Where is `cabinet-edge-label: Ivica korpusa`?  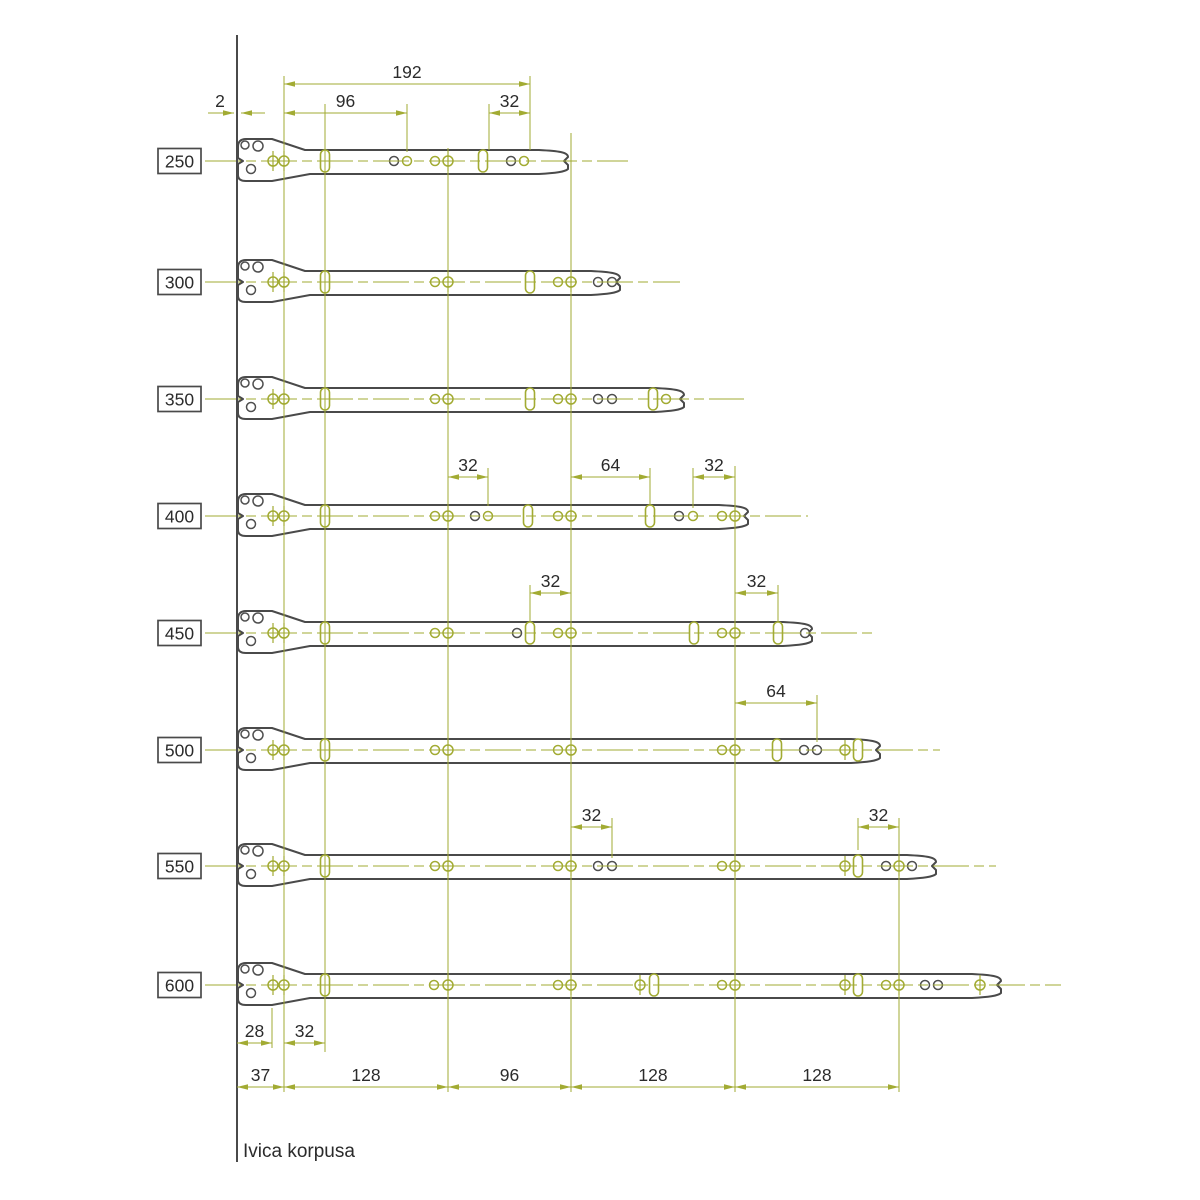 cabinet-edge-label: Ivica korpusa is located at coordinates (299, 1151).